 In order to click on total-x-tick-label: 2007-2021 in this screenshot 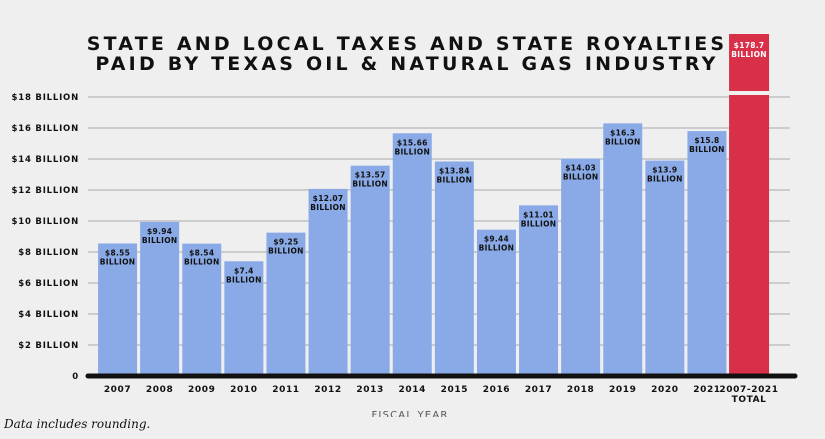, I will do `click(748, 390)`.